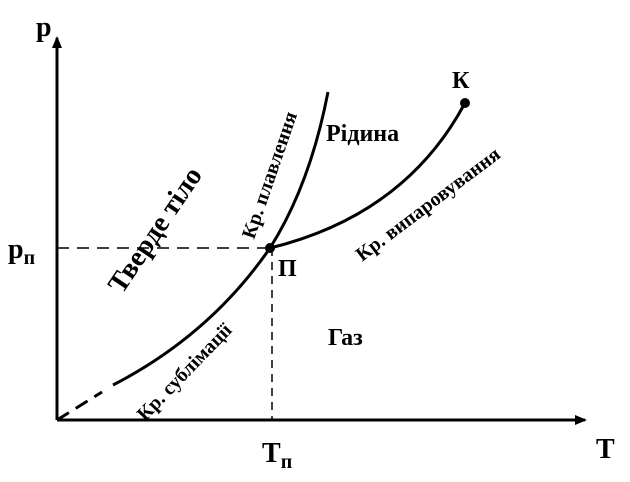 This screenshot has height=482, width=630. What do you see at coordinates (192, 317) in the screenshot?
I see `sublimation-curve` at bounding box center [192, 317].